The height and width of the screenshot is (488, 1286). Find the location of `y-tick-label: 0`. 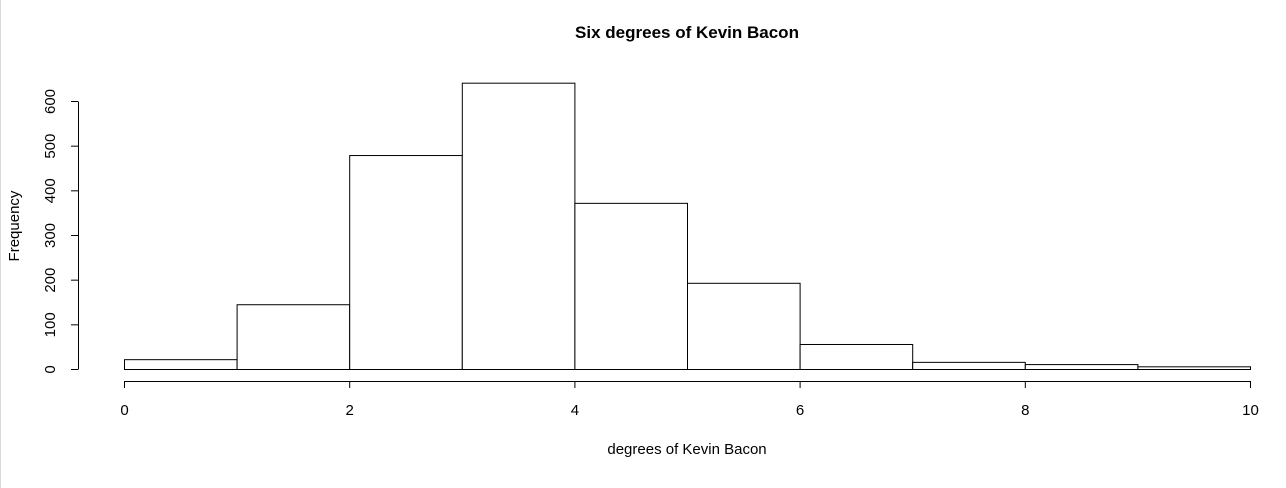

y-tick-label: 0 is located at coordinates (50, 369).